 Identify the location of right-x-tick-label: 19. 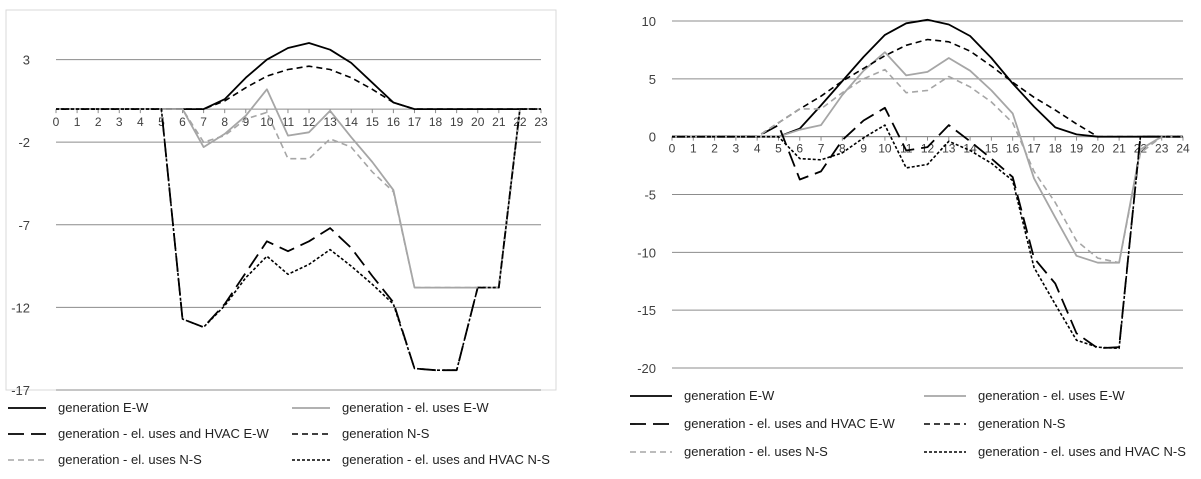
(1077, 149).